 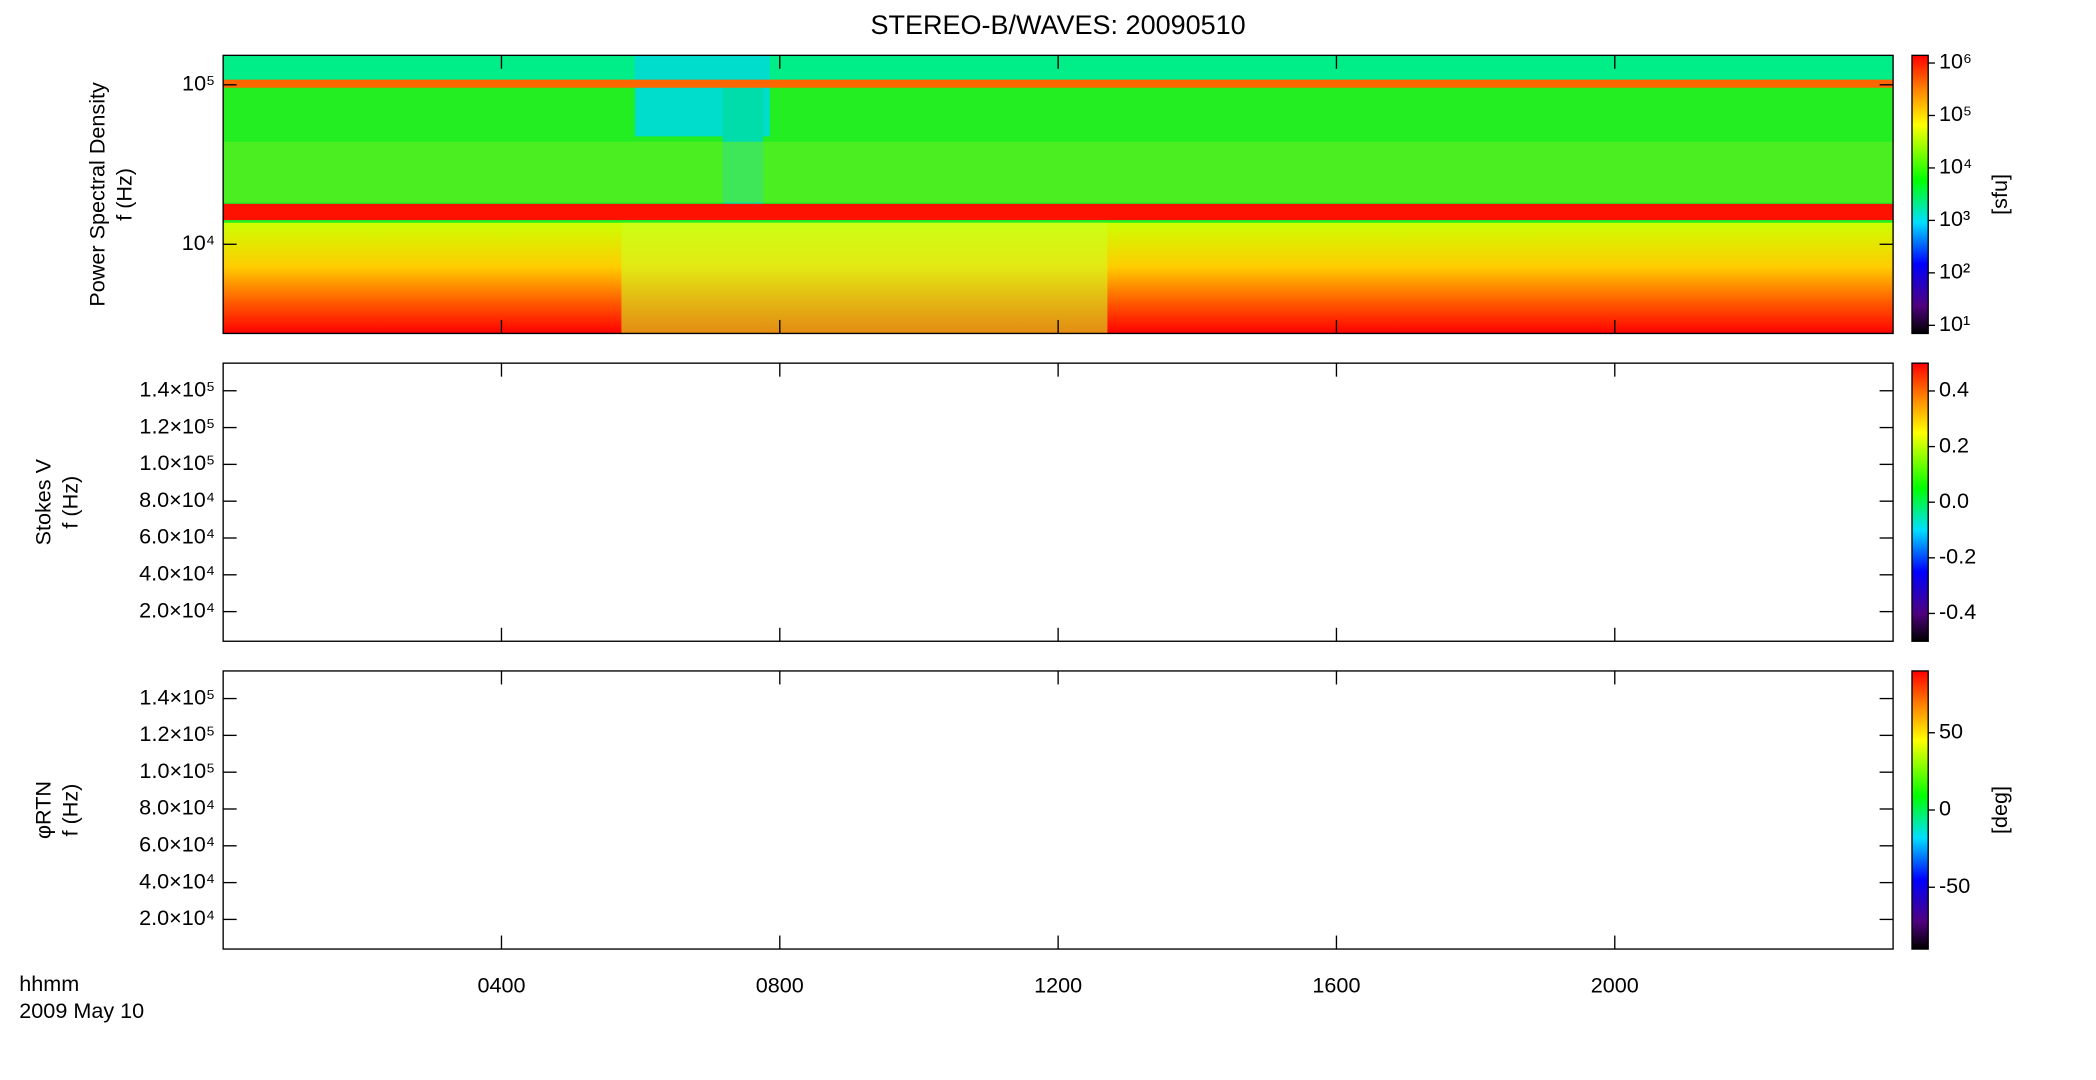 I want to click on y-axis-label: Power Spectral Density, so click(x=97, y=194).